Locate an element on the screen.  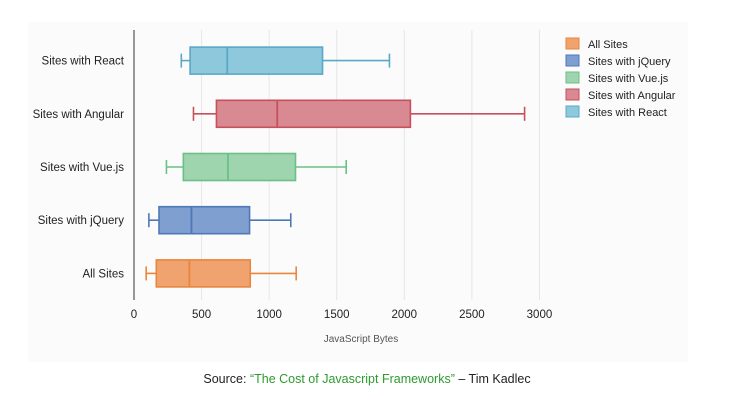
y-category-label: Sites with Vue.js is located at coordinates (82, 168).